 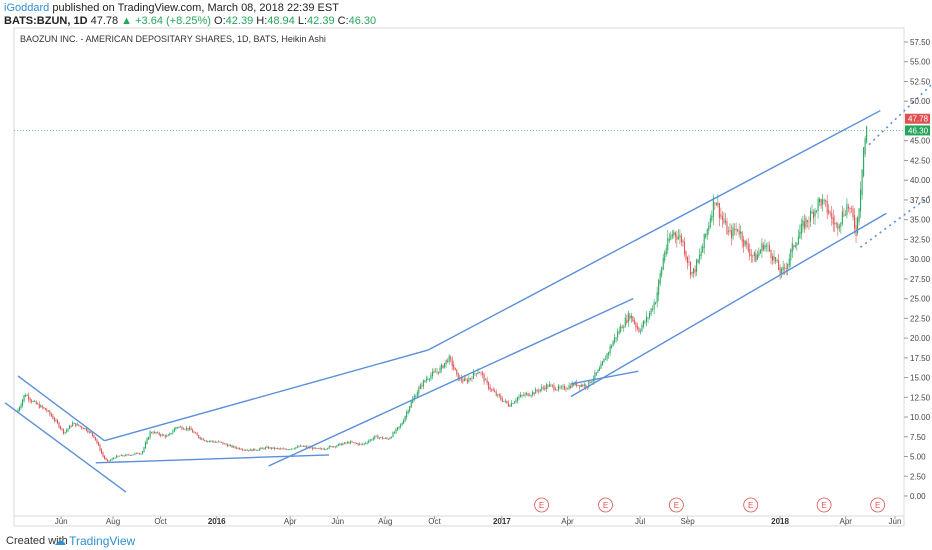 What do you see at coordinates (337, 521) in the screenshot?
I see `x-tick-label: Jun` at bounding box center [337, 521].